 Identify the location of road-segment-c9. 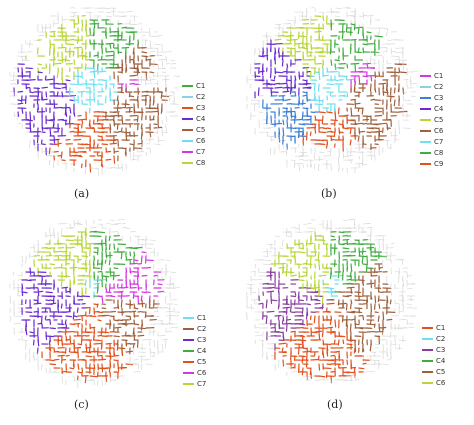
(315, 118).